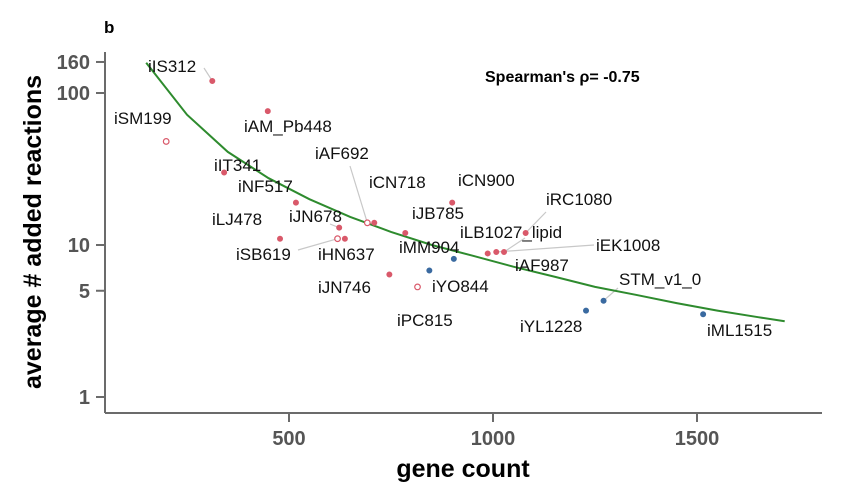  Describe the element at coordinates (397, 182) in the screenshot. I see `point-label: iCN718` at that location.